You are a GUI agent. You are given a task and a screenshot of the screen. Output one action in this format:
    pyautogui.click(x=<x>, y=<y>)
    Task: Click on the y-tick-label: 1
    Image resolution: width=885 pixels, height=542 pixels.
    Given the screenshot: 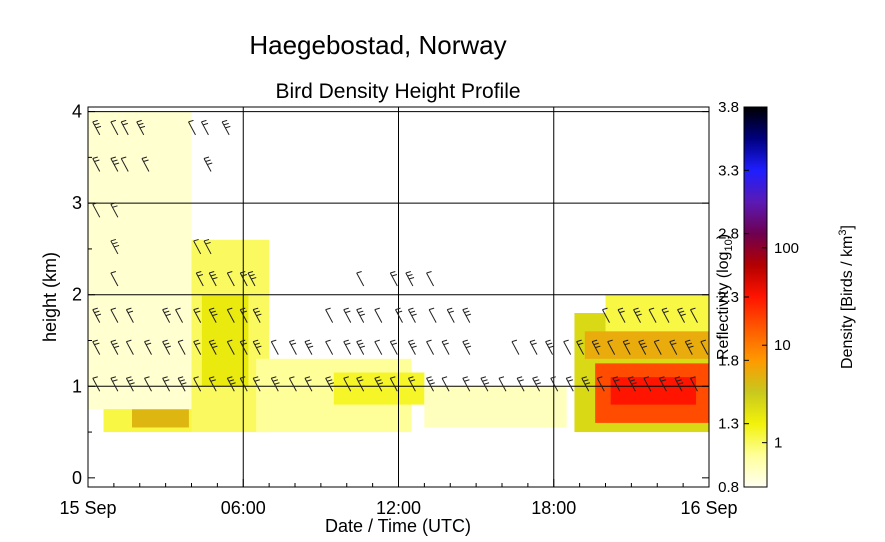 What is the action you would take?
    pyautogui.click(x=77, y=386)
    